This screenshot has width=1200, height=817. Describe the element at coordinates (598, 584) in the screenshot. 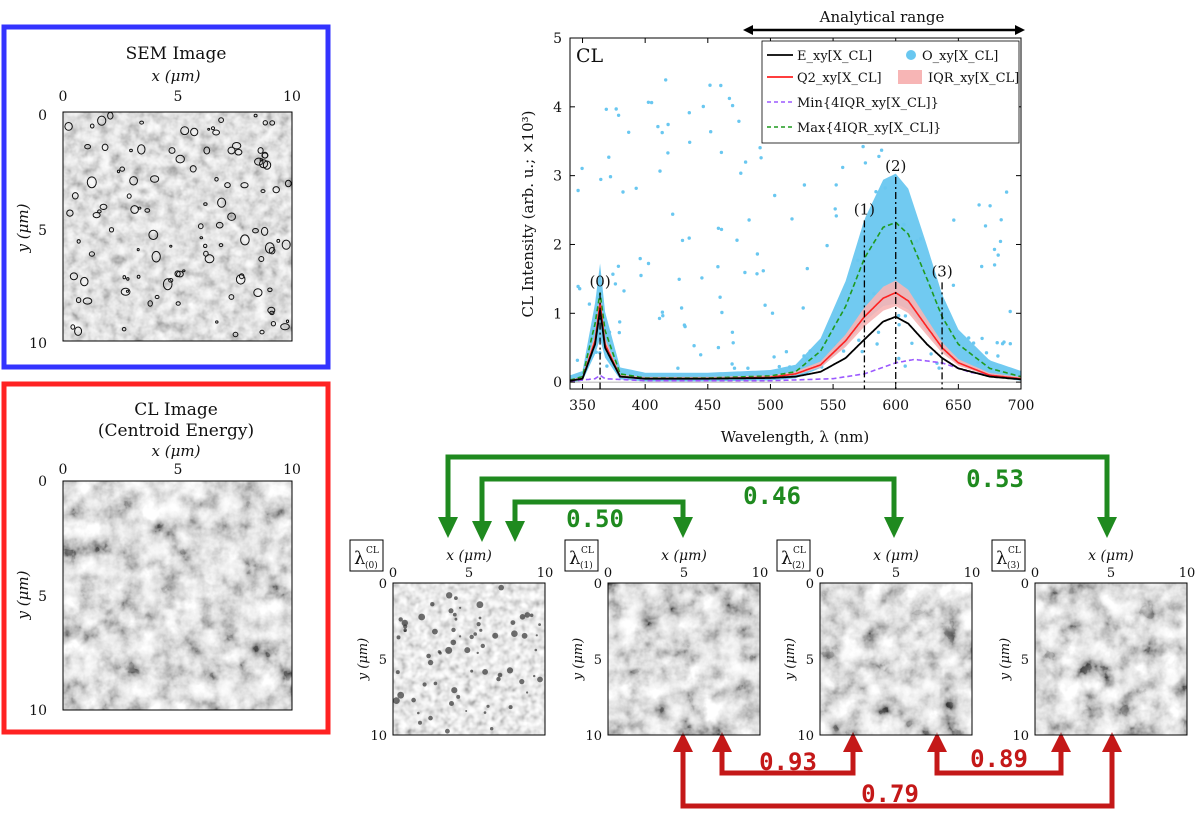

I see `map-y-tick: 0` at that location.